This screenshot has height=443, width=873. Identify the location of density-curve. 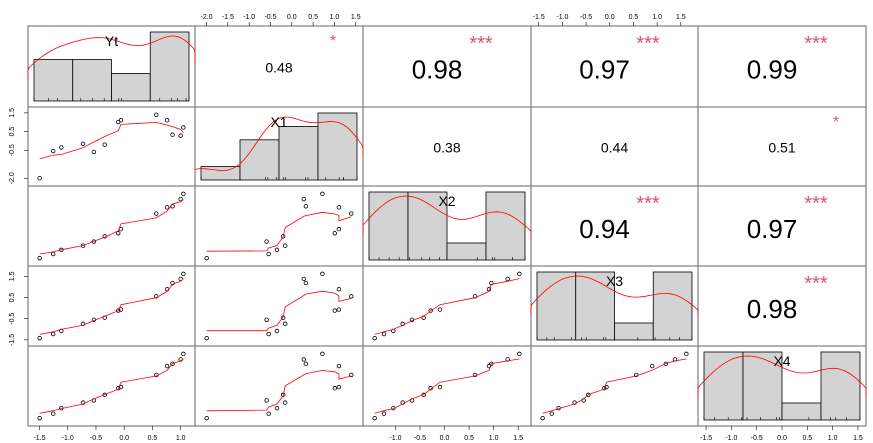
(111, 57).